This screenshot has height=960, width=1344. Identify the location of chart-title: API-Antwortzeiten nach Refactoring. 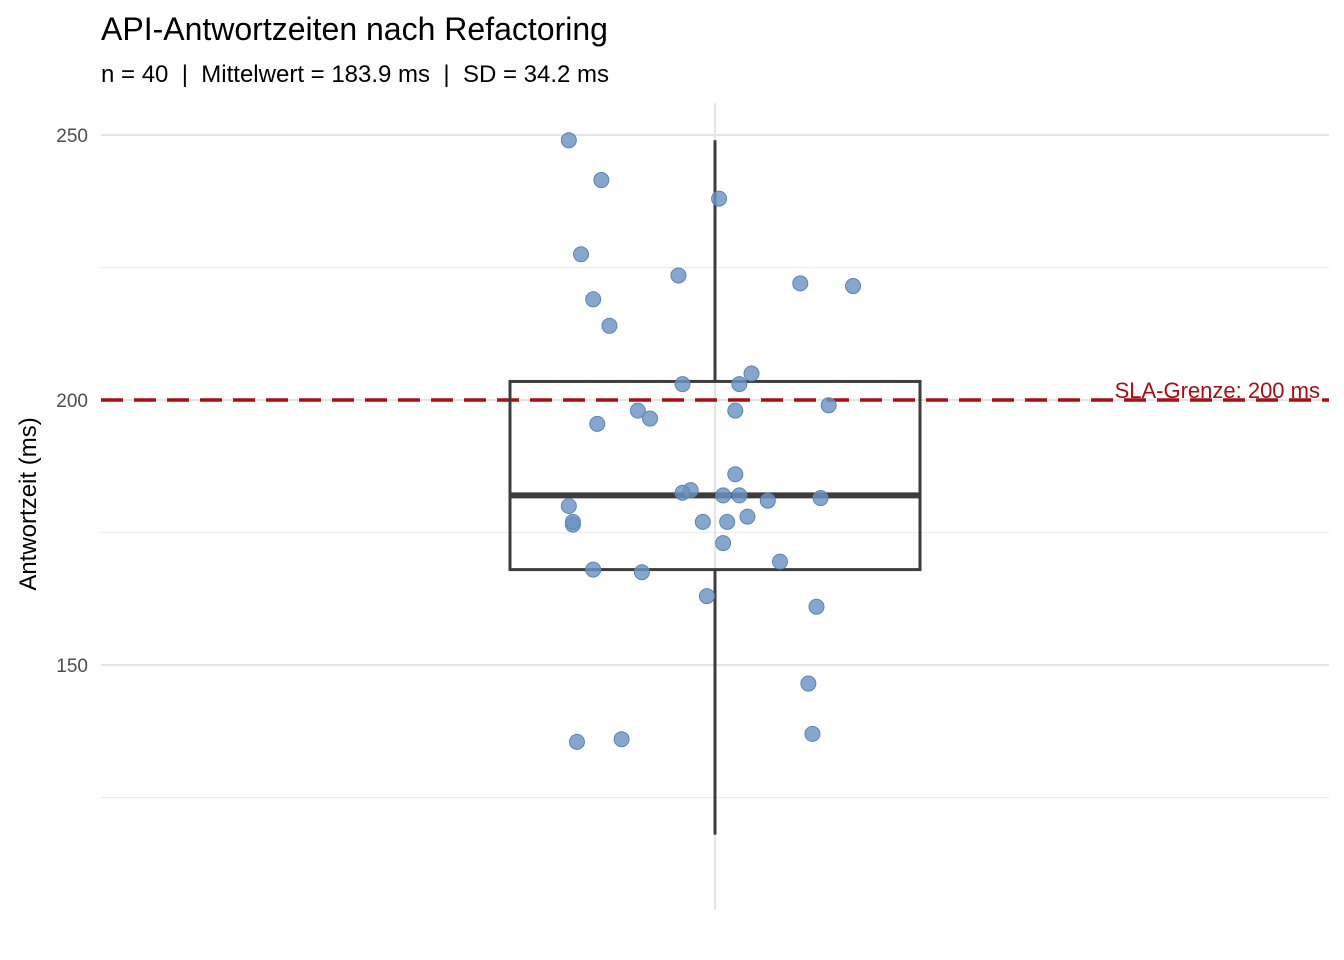
(354, 29).